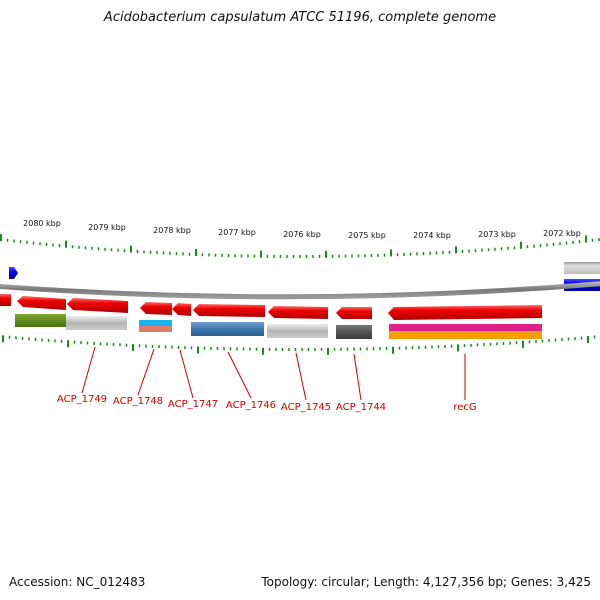 The width and height of the screenshot is (600, 600). I want to click on gene-label: ACP_1745, so click(306, 407).